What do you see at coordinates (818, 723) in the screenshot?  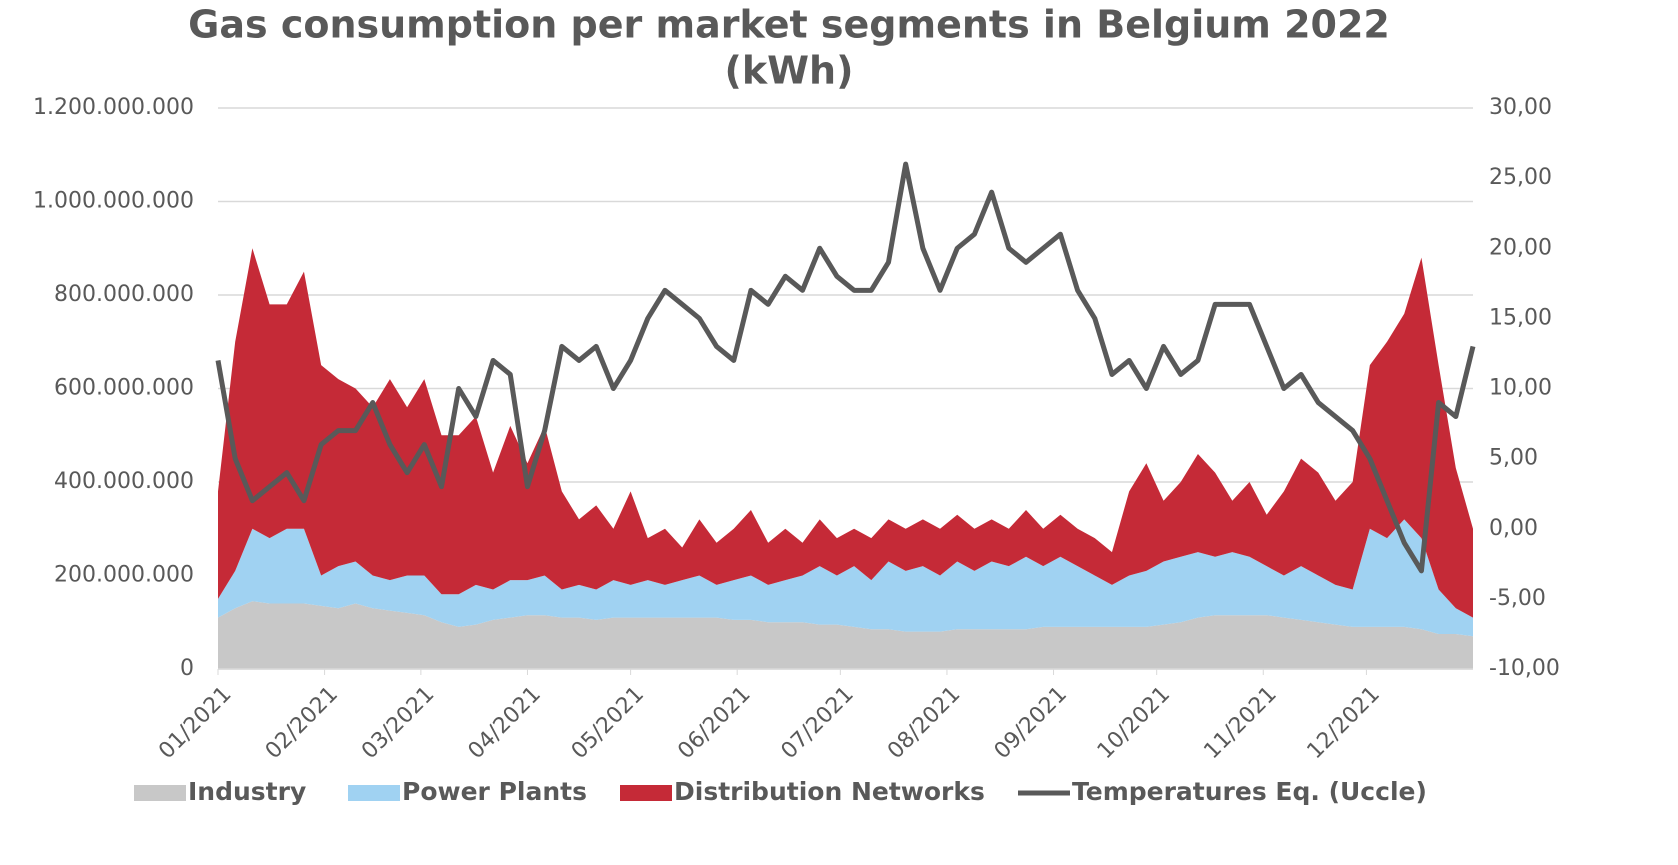 I see `x-tick-label: 07/2021` at bounding box center [818, 723].